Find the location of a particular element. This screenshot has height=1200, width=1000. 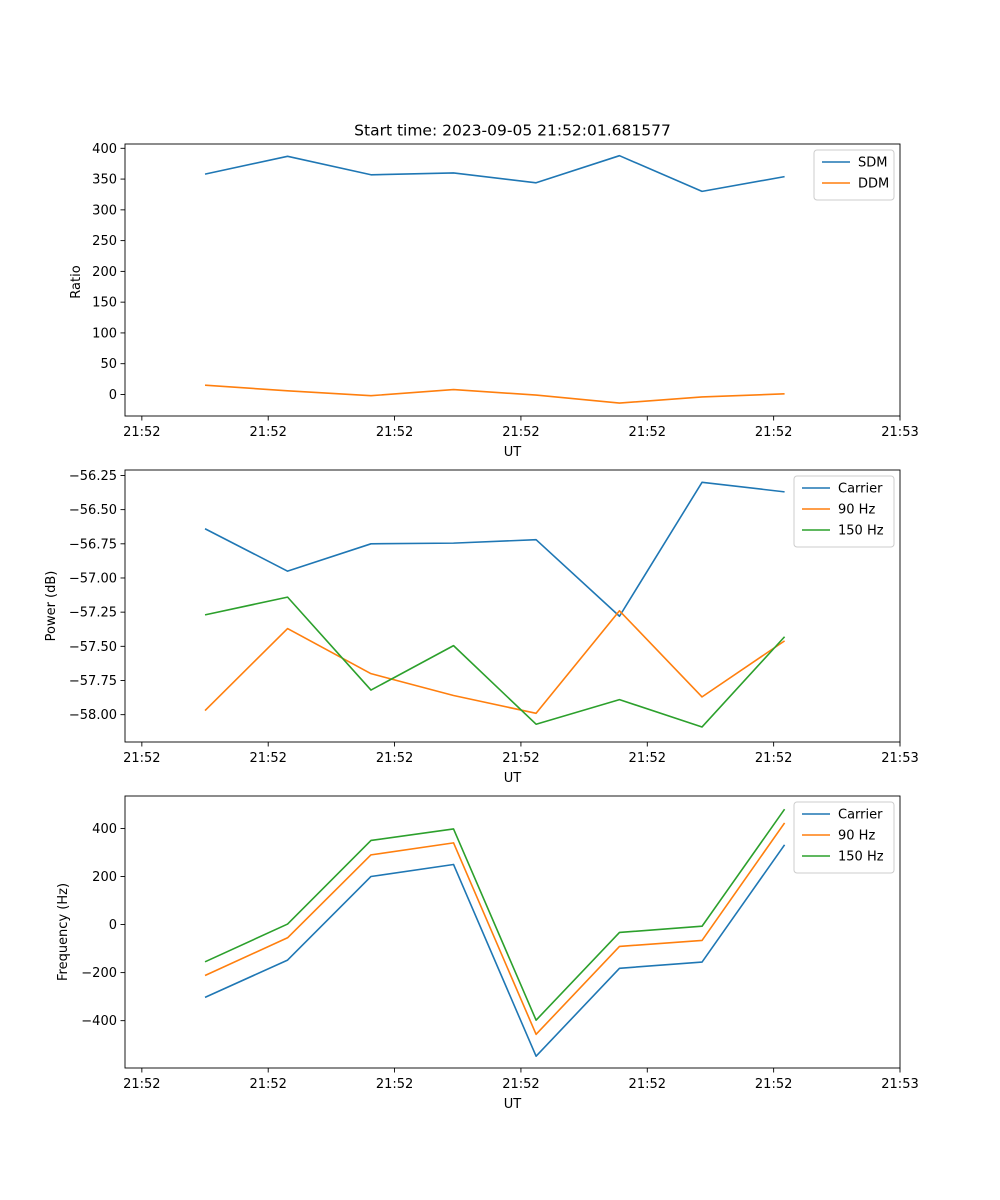

ratio-y-tick-label: 50 is located at coordinates (108, 364).